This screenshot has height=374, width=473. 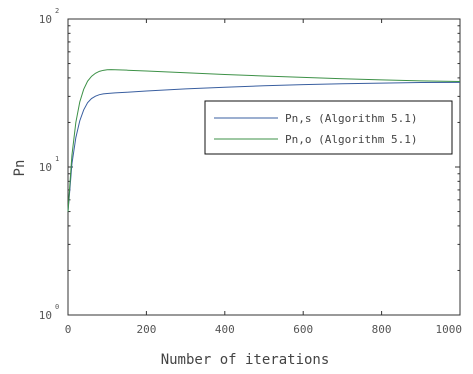 What do you see at coordinates (57, 159) in the screenshot?
I see `y-tick-exponent: 1` at bounding box center [57, 159].